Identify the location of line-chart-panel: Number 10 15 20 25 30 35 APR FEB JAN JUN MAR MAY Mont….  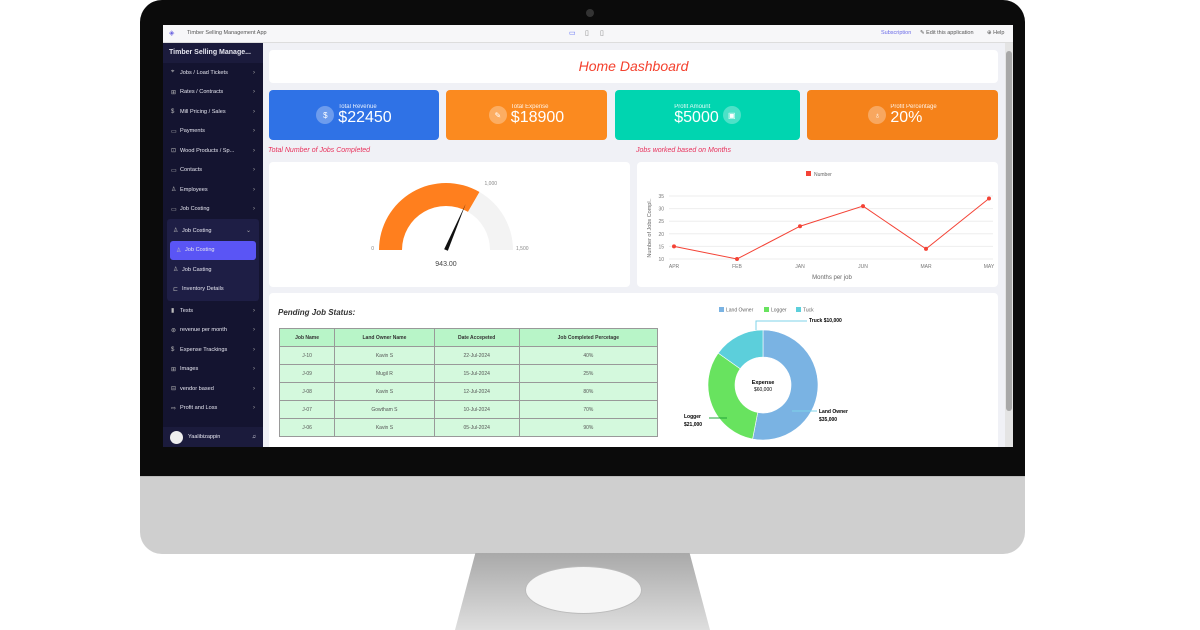
(817, 224).